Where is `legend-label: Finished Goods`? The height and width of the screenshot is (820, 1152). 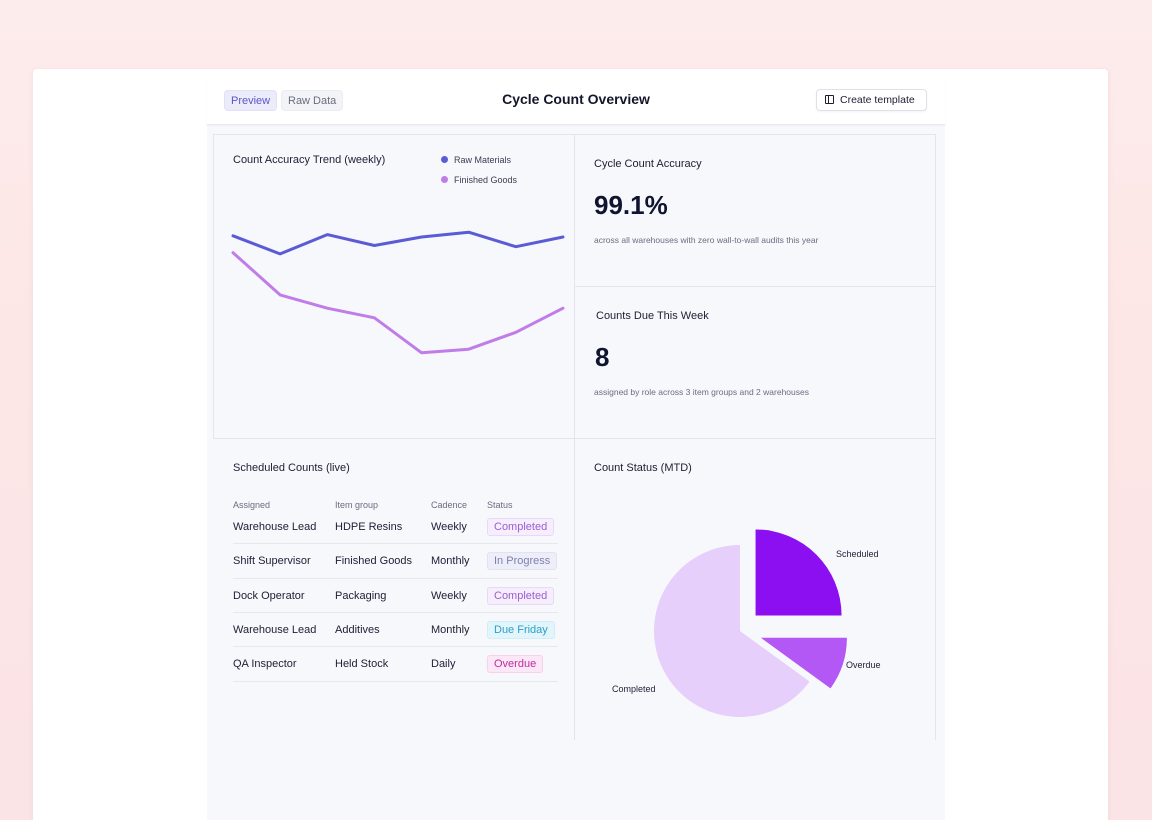
legend-label: Finished Goods is located at coordinates (486, 180).